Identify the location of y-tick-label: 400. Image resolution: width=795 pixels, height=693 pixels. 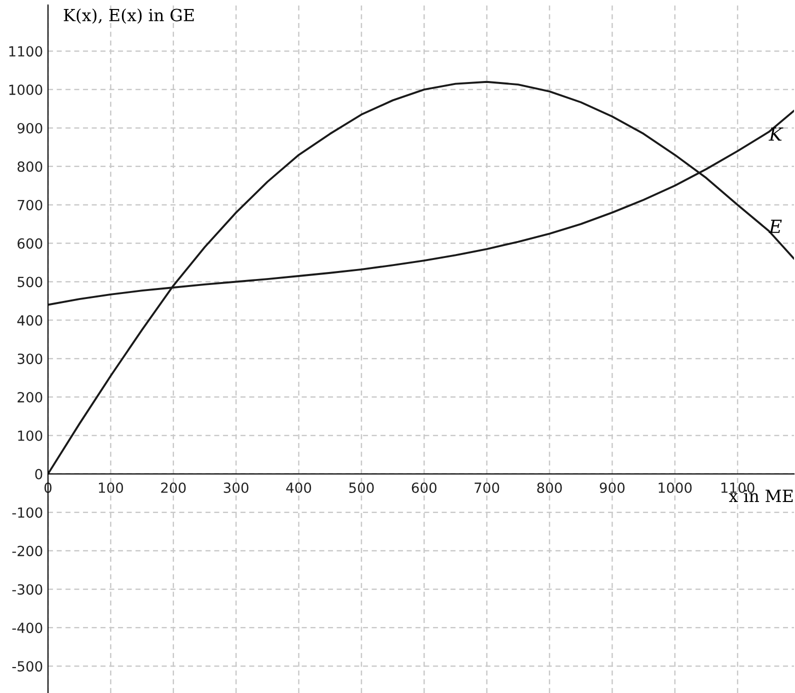
(29, 320).